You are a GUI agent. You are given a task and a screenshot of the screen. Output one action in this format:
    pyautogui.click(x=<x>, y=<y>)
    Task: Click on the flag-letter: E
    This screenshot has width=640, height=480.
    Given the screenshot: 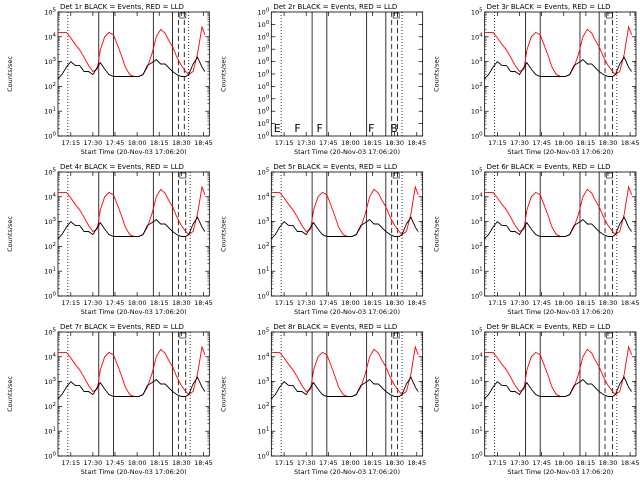 What is the action you would take?
    pyautogui.click(x=277, y=128)
    